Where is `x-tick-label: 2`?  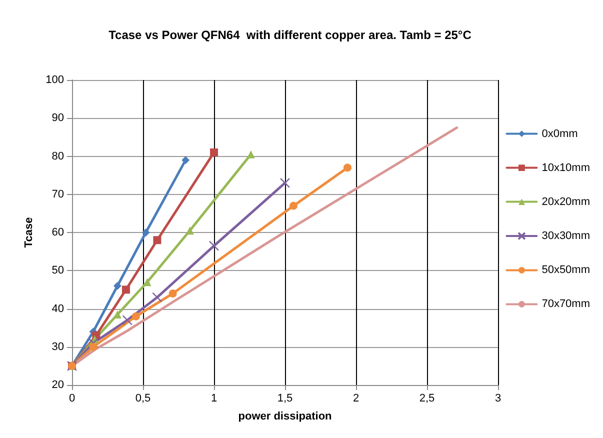
x-tick-label: 2 is located at coordinates (356, 398).